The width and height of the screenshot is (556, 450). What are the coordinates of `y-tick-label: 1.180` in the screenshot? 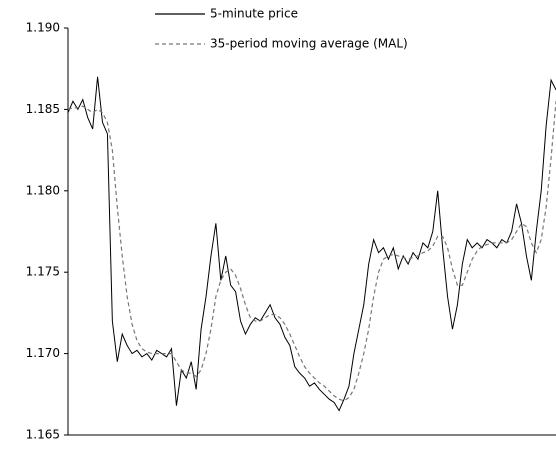 It's located at (43, 190).